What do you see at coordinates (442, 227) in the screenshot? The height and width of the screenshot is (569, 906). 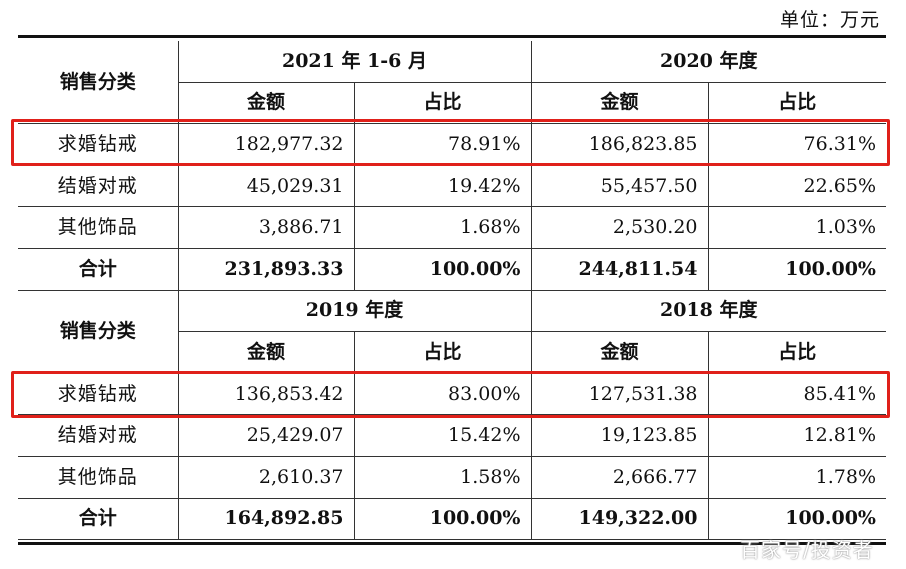 I see `share-cell: 1.68%` at bounding box center [442, 227].